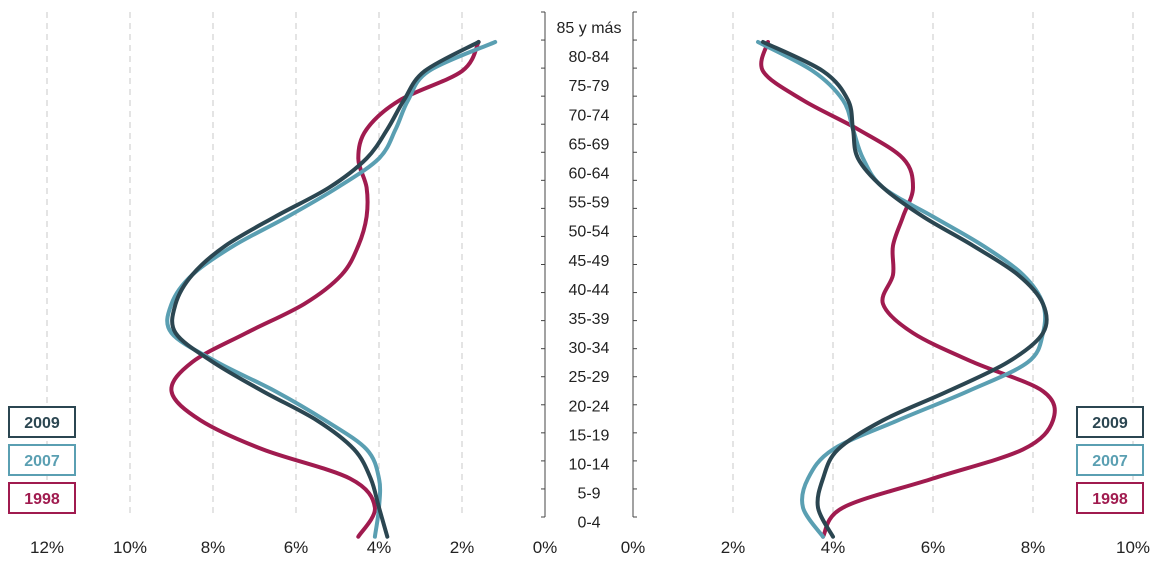 The width and height of the screenshot is (1158, 563). I want to click on age-group-label: 65-69, so click(589, 144).